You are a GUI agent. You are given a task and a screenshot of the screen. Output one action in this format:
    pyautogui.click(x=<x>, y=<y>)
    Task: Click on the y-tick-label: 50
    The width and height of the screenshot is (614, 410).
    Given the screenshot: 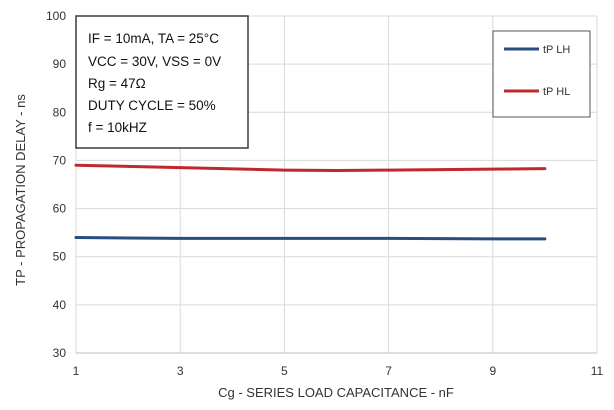 What is the action you would take?
    pyautogui.click(x=60, y=257)
    